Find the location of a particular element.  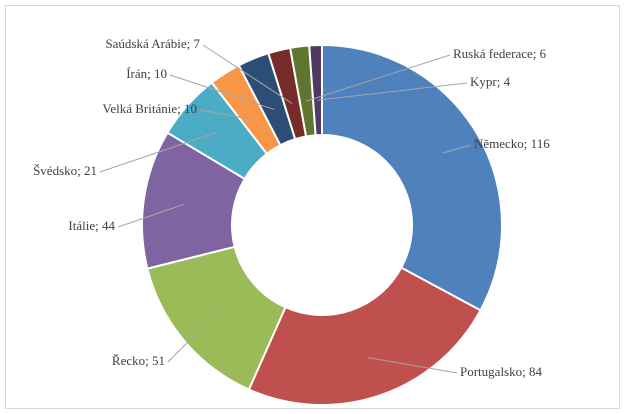

donut-slice is located at coordinates (315, 90).